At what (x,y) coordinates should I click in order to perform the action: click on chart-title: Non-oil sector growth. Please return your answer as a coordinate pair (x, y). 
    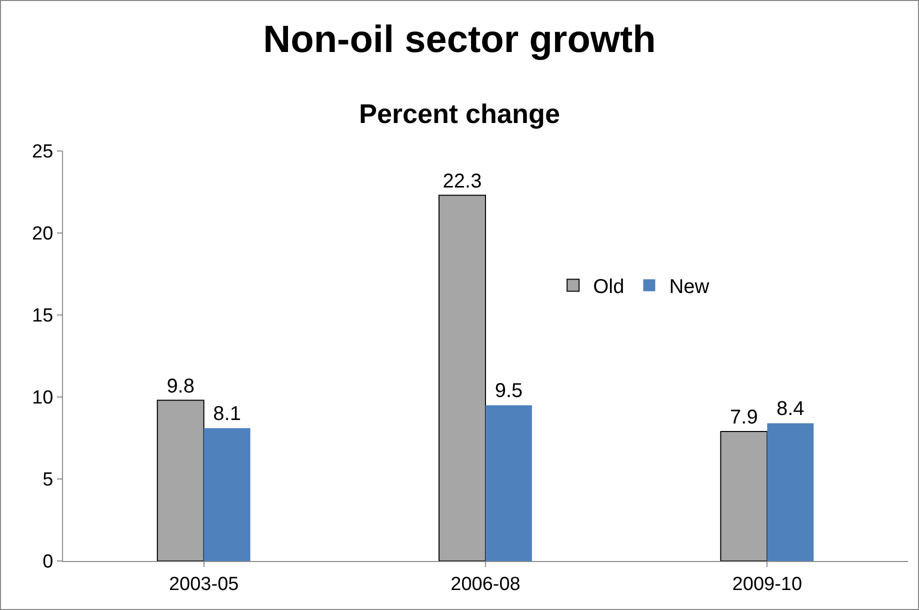
    Looking at the image, I should click on (459, 39).